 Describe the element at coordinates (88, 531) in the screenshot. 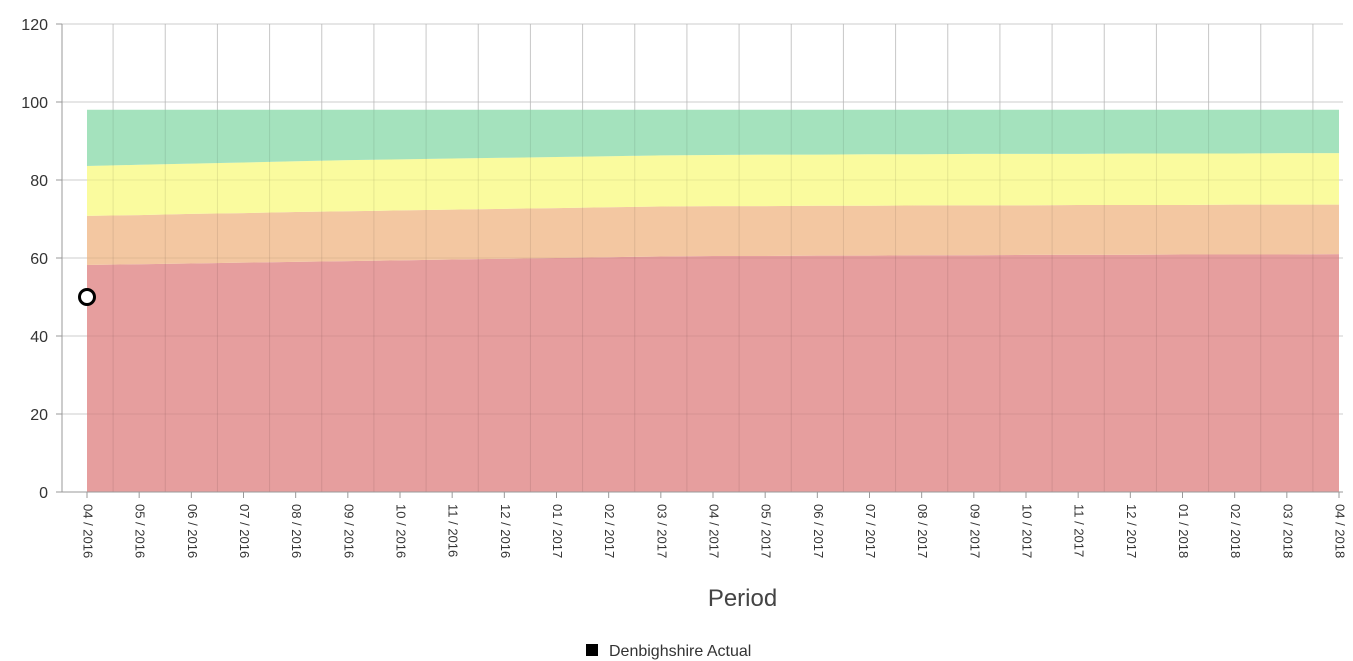

I see `x-tick-label: 04 / 2016` at that location.